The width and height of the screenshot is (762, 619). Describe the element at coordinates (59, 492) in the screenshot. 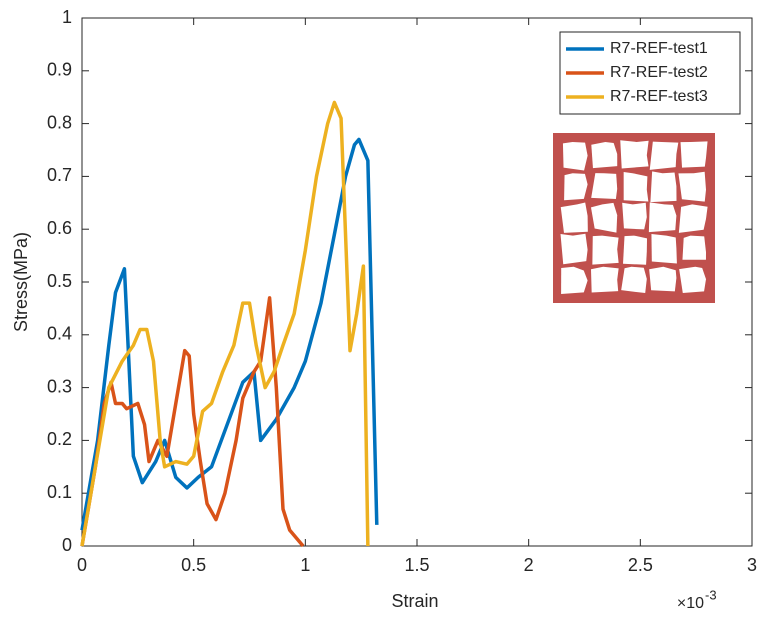

I see `y-tick-label: 0.1` at that location.